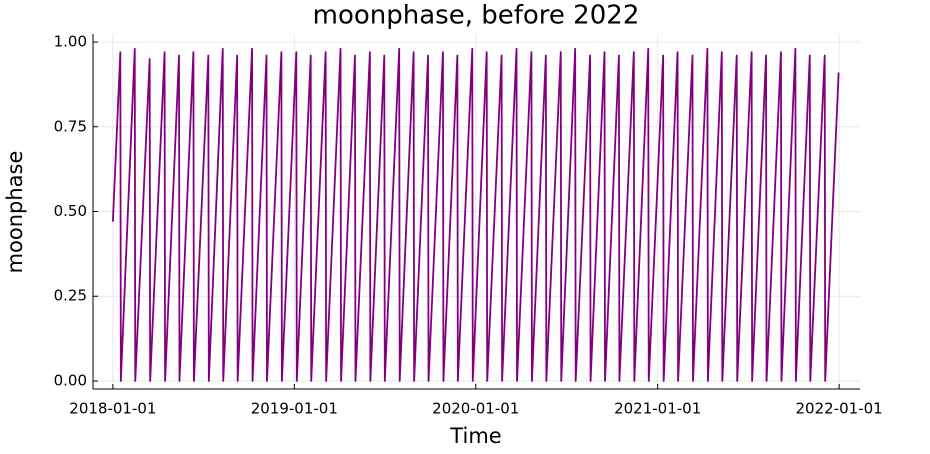 The width and height of the screenshot is (930, 454). What do you see at coordinates (475, 409) in the screenshot?
I see `x-tick-label: 2020-01-01` at bounding box center [475, 409].